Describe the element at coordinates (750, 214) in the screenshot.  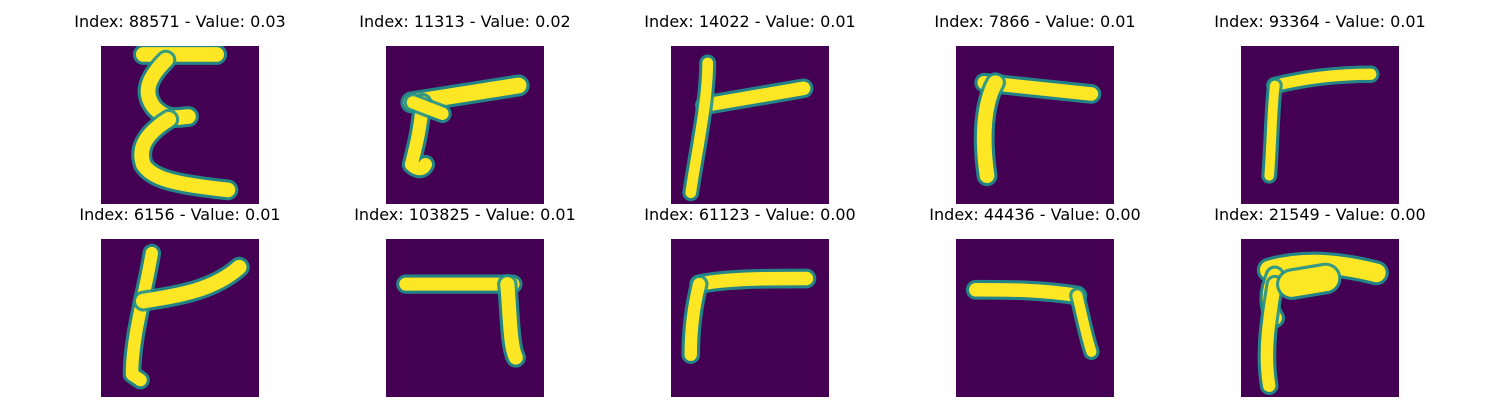
I see `panel-title: Index: 61123 - Value: 0.00` at that location.